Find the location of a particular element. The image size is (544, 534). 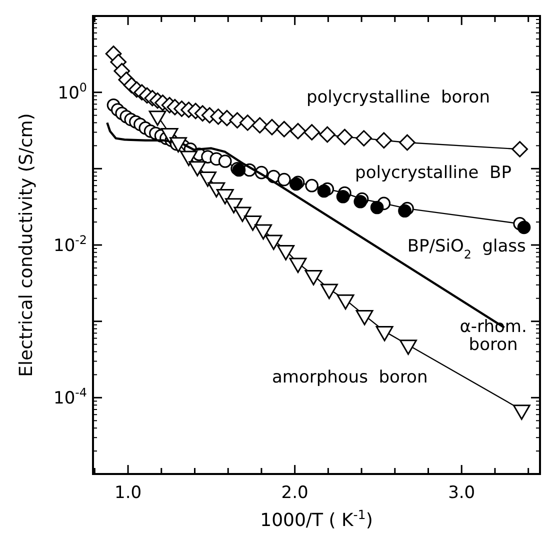

y-tick-label: 10$^{0}$ is located at coordinates (72, 92).